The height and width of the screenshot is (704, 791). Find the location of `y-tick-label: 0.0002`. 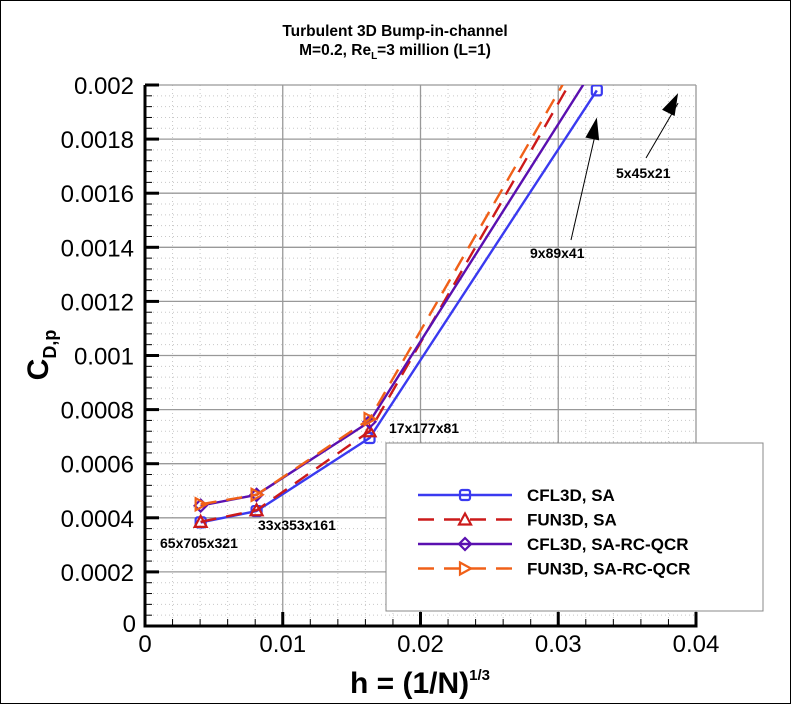

y-tick-label: 0.0002 is located at coordinates (97, 573).